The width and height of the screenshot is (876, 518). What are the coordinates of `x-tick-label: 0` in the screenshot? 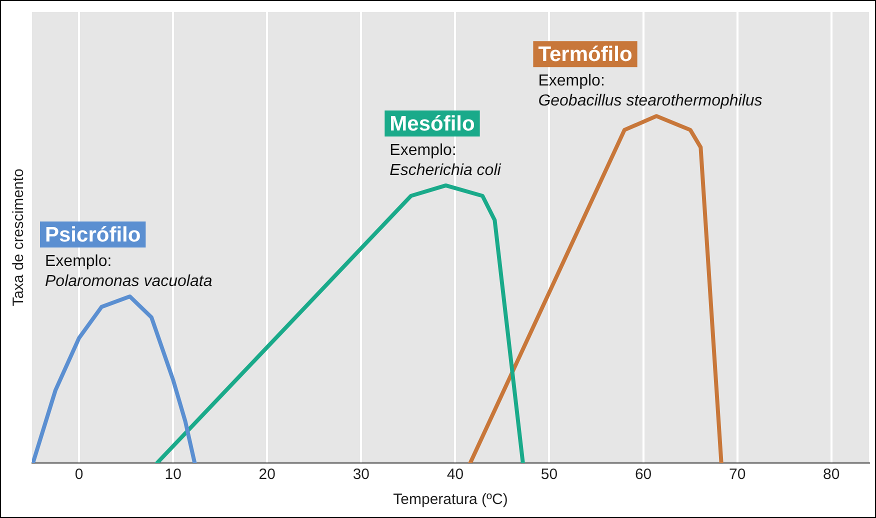 It's located at (79, 475).